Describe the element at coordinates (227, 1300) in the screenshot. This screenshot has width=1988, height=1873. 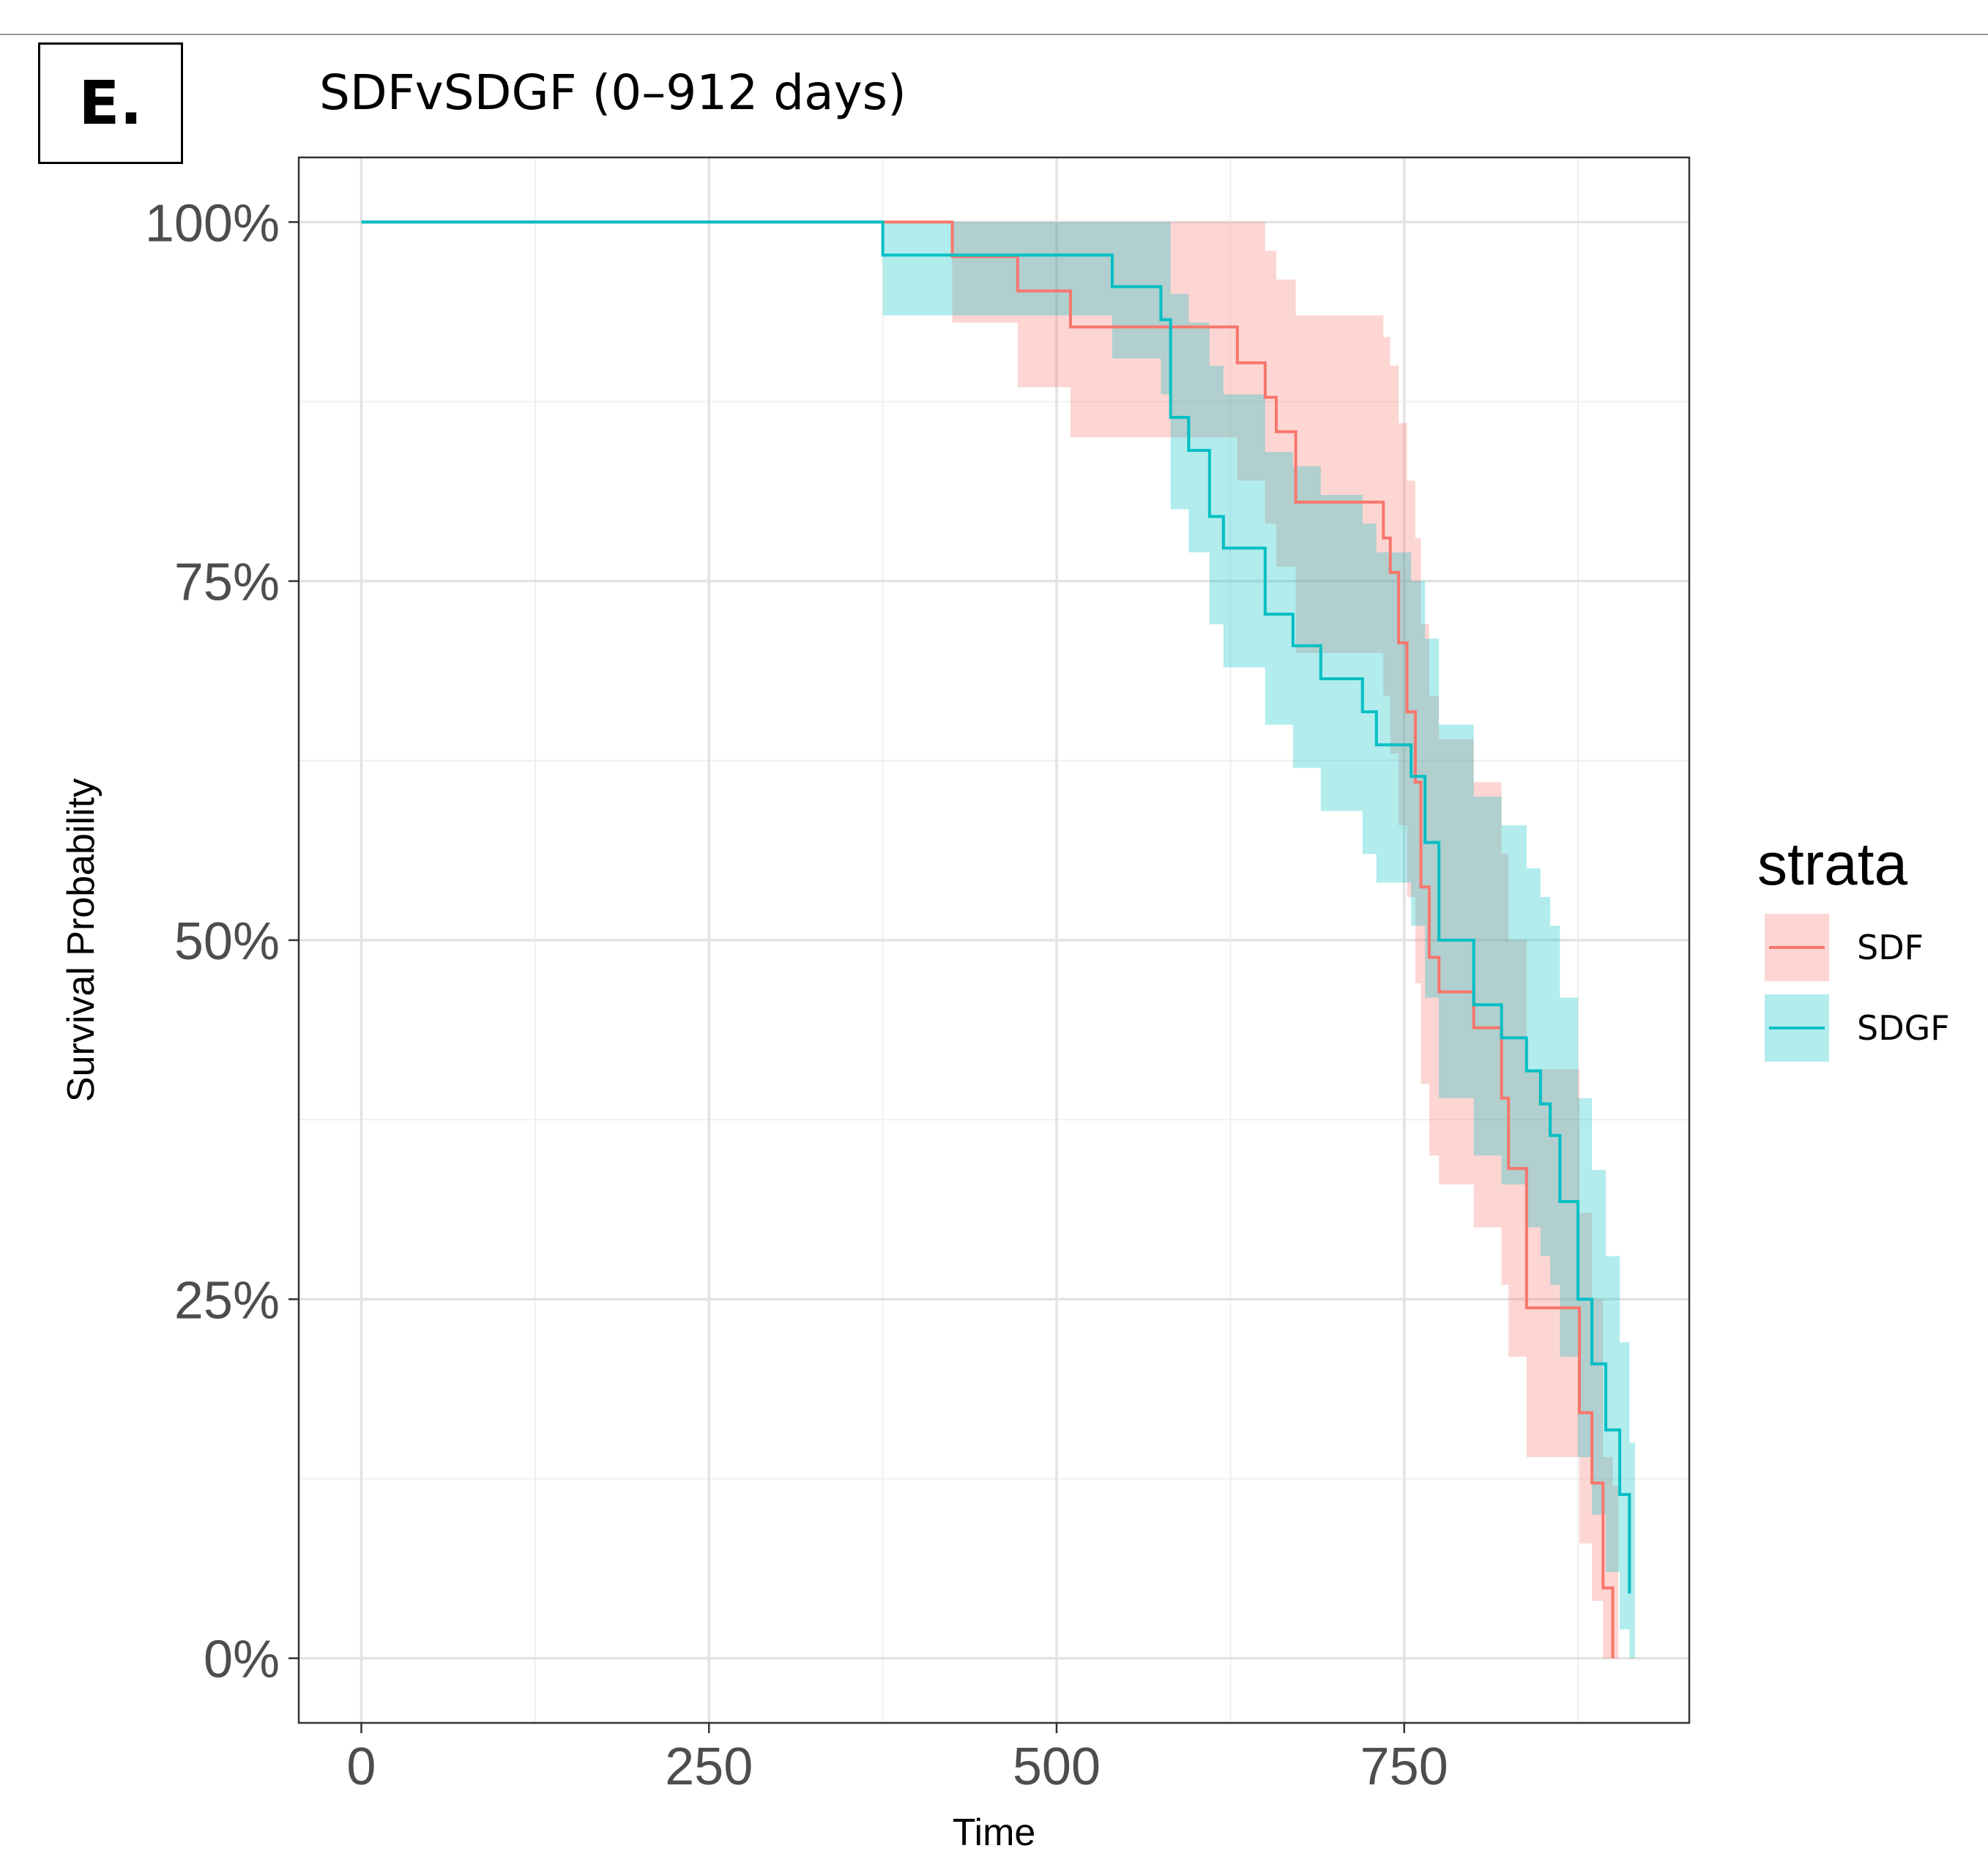
I see `y-tick-label: 25%` at that location.